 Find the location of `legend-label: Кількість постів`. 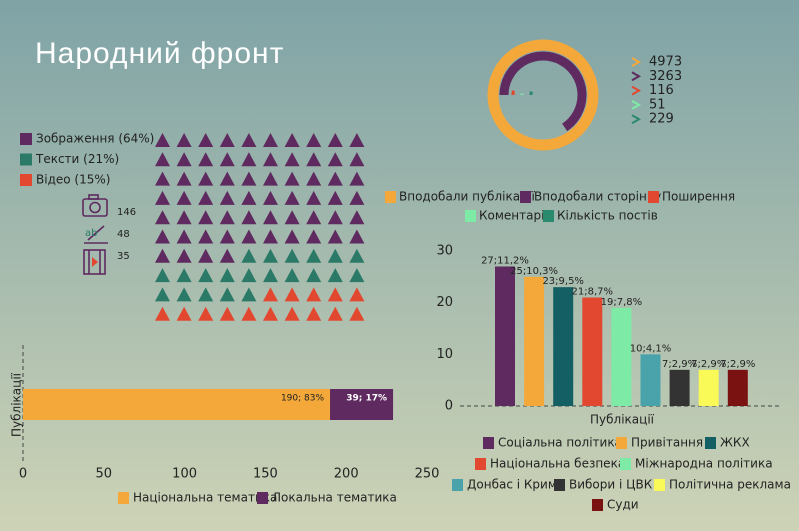

legend-label: Кількість постів is located at coordinates (607, 216).